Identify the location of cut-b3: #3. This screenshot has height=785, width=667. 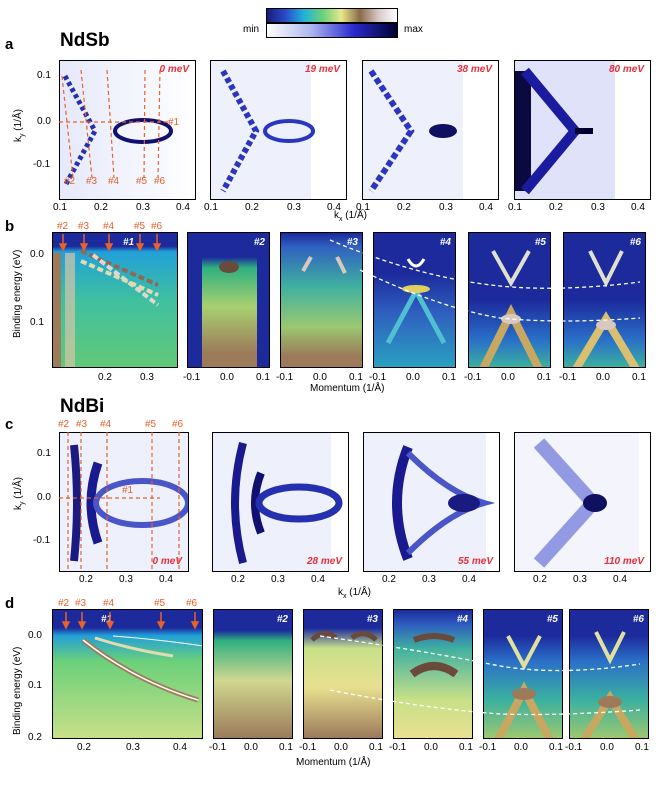
(321, 300).